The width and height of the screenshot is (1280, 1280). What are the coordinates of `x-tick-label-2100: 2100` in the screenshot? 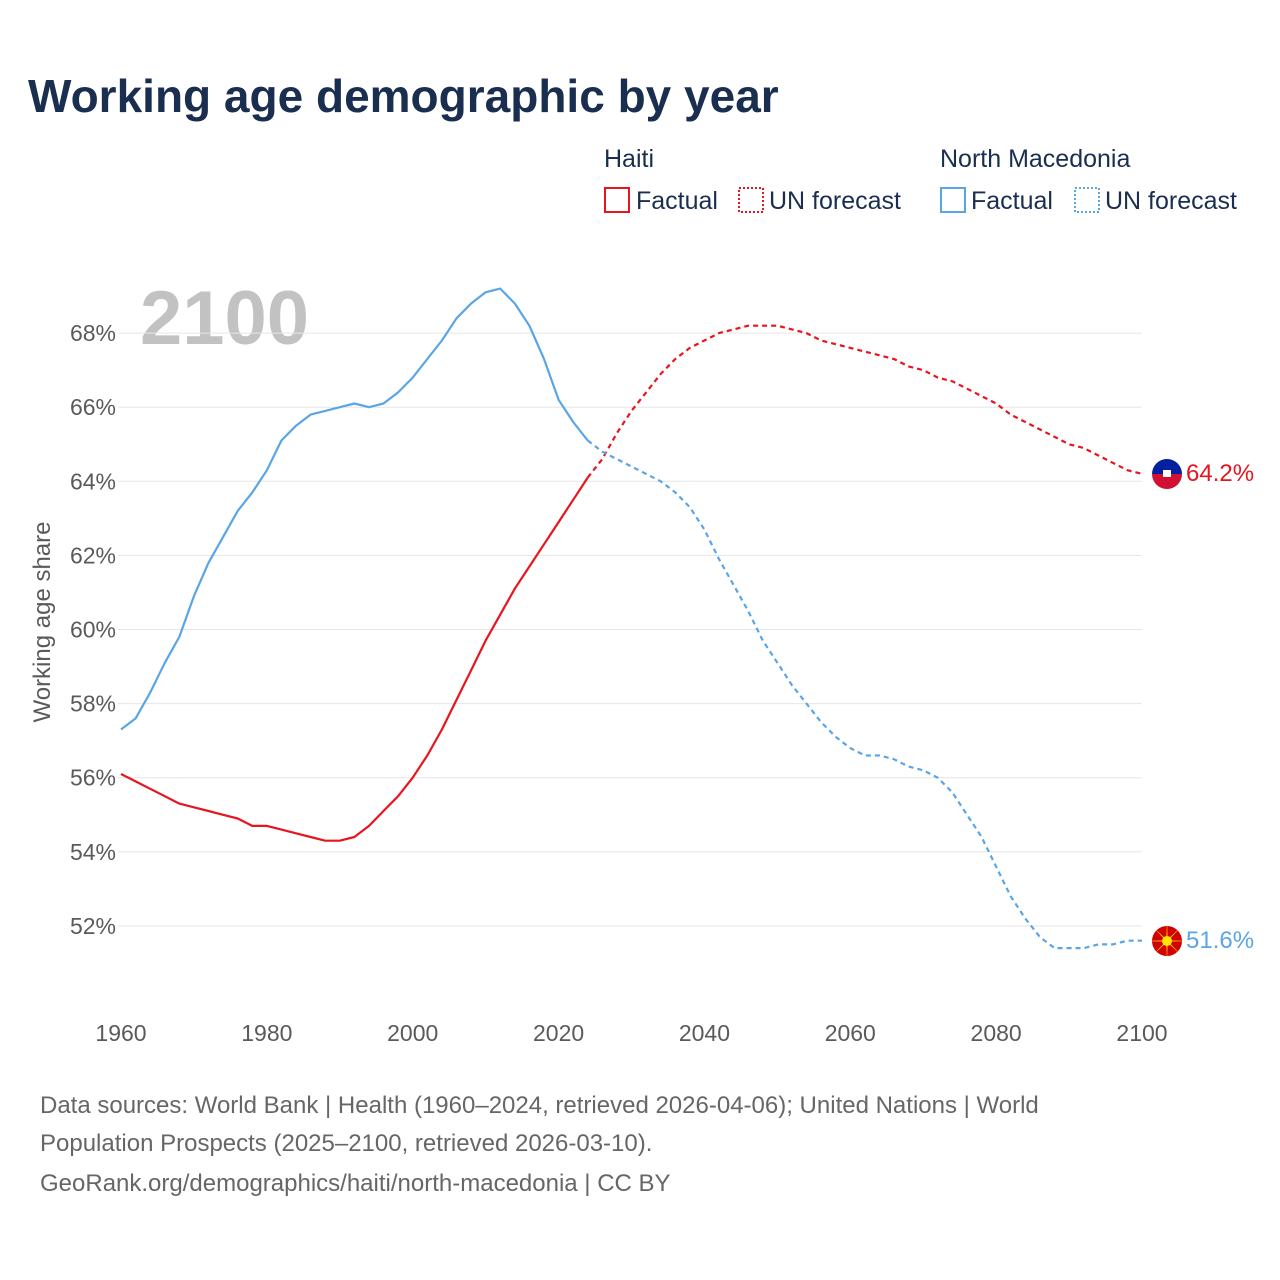 It's located at (1141, 1033).